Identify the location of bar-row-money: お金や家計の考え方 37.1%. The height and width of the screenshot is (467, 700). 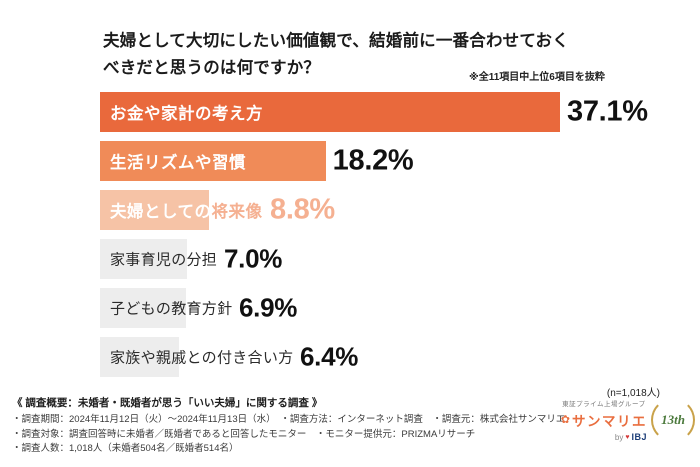
(397, 112).